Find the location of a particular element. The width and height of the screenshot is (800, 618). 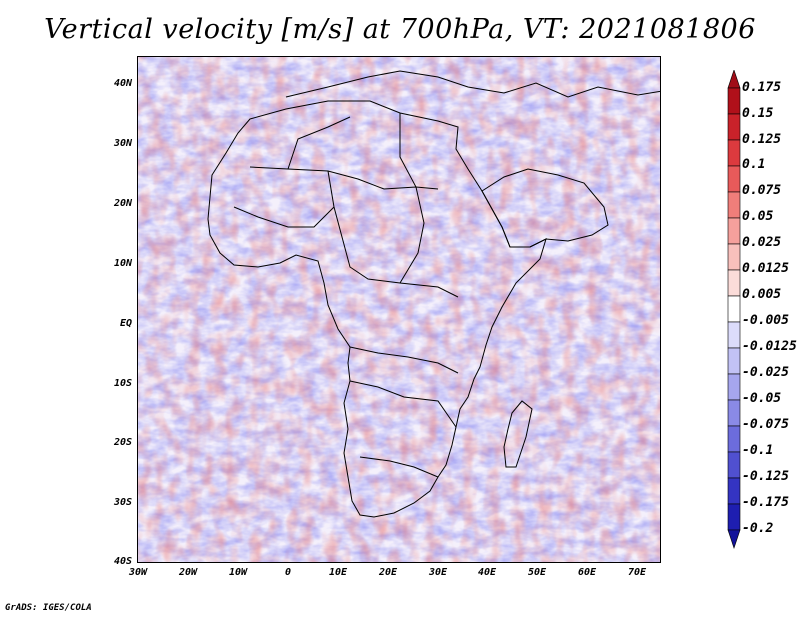

colorbar-label: -0.125 is located at coordinates (765, 476).